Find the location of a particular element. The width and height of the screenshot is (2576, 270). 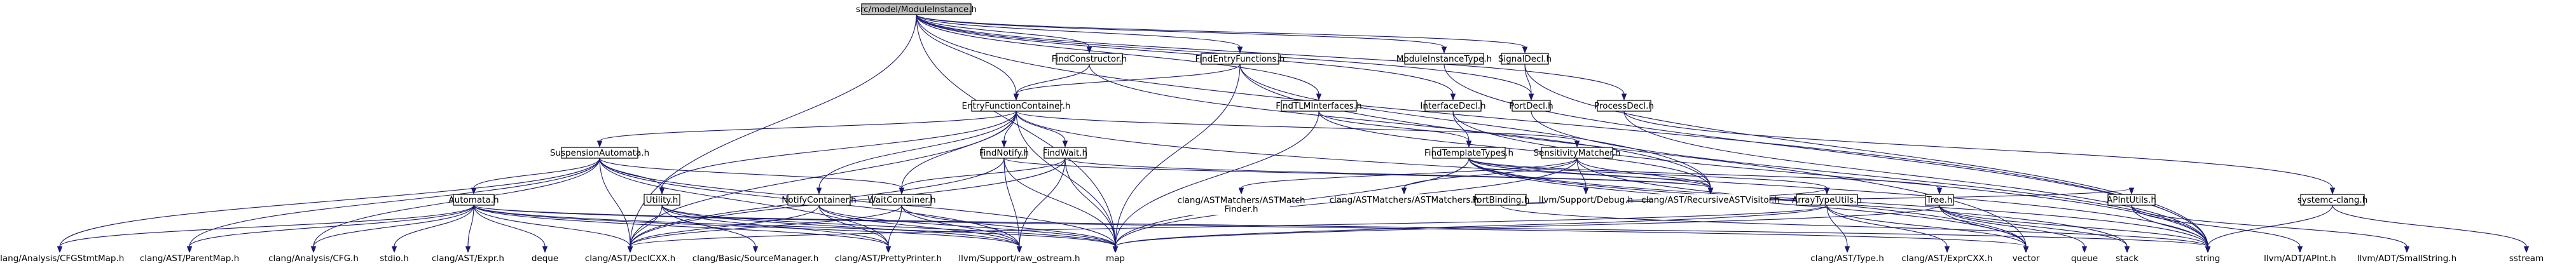

edge-entry-function-container-to-find-wait is located at coordinates (1042, 129).